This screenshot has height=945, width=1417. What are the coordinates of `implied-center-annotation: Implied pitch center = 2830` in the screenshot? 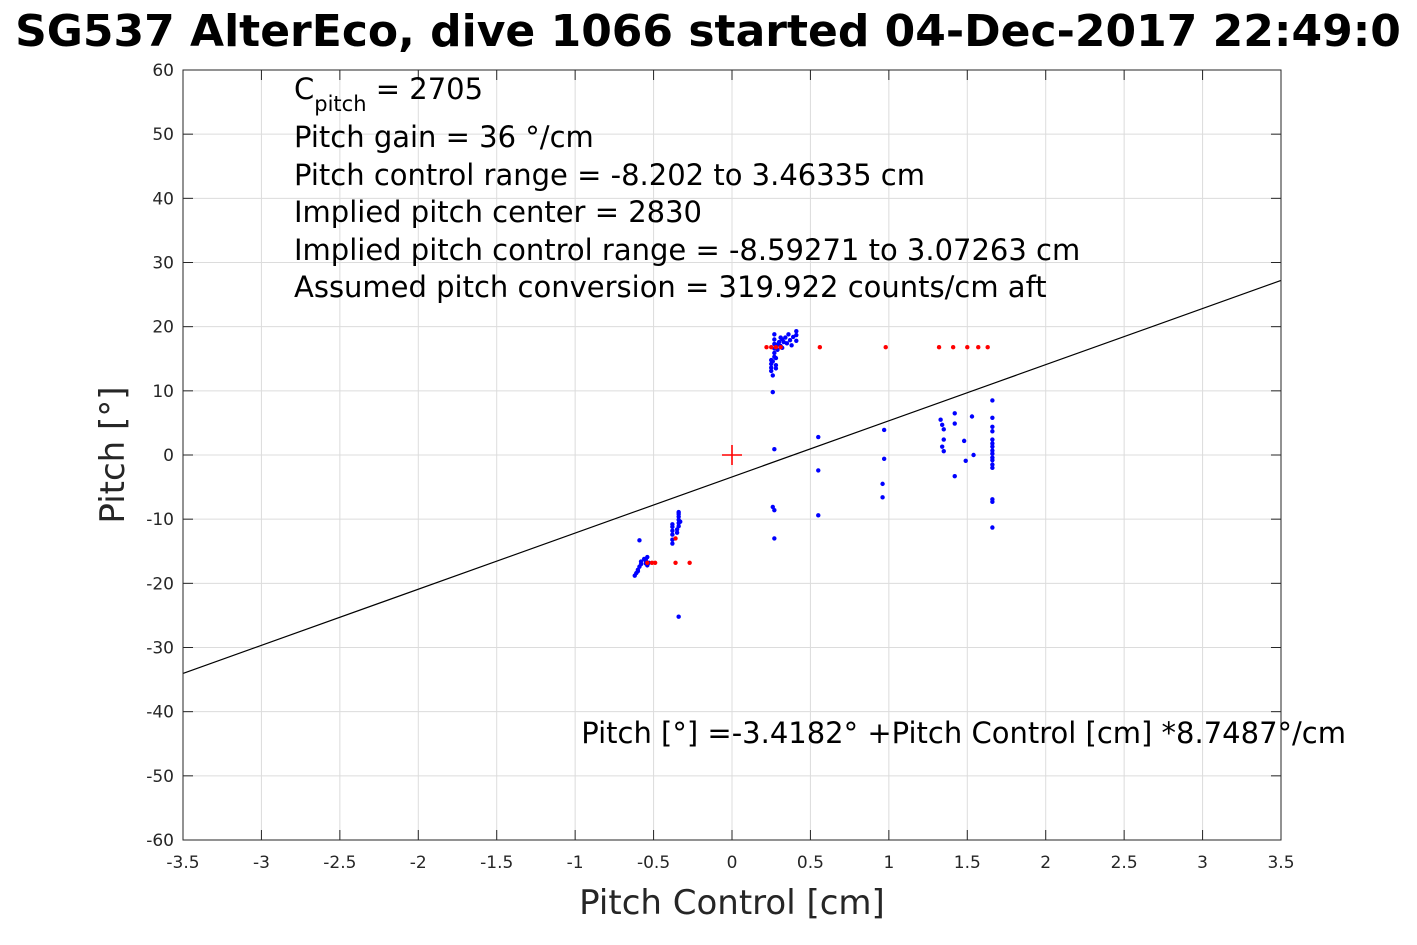 It's located at (498, 212).